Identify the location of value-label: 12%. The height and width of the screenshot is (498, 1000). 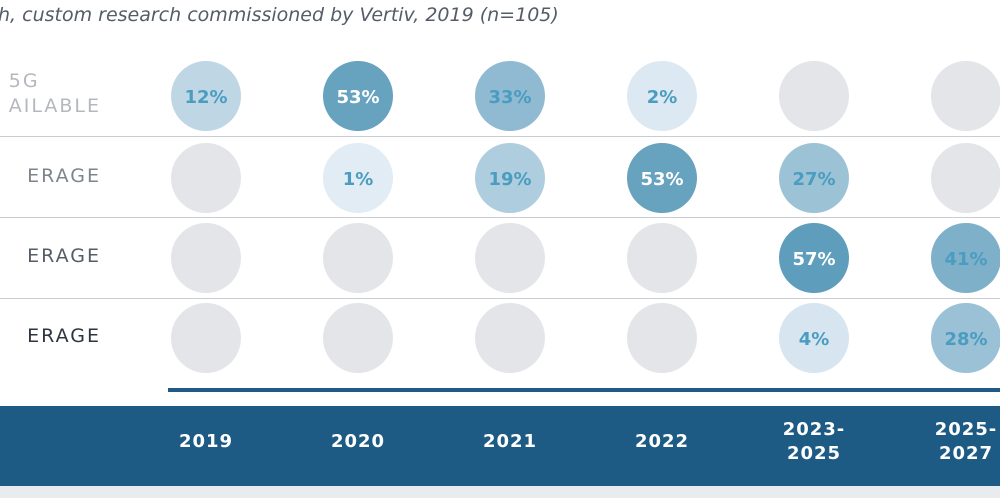
(205, 97).